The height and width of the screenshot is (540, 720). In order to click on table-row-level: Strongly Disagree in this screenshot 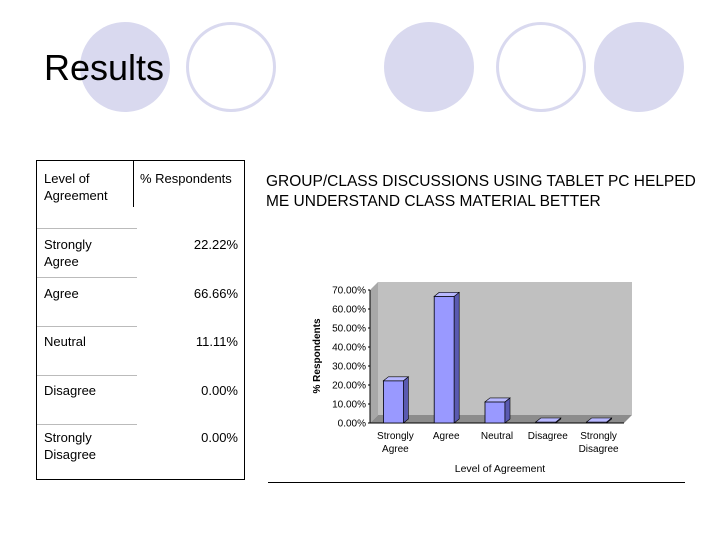, I will do `click(70, 446)`.